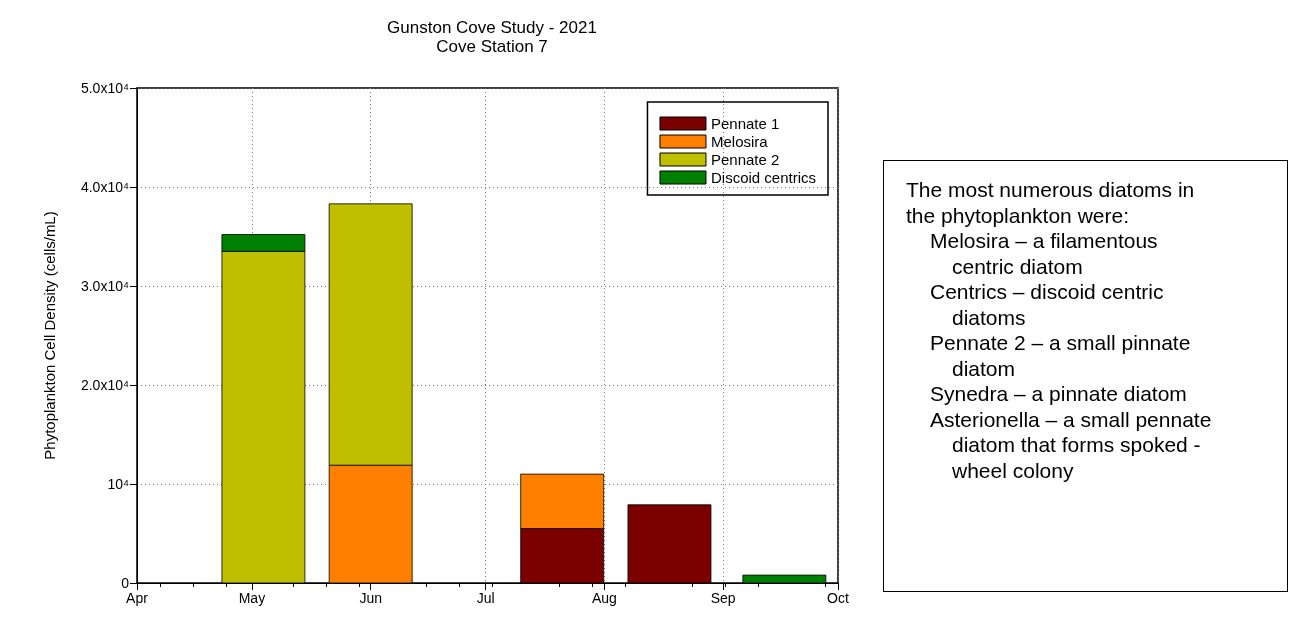 The width and height of the screenshot is (1292, 621). I want to click on chart-subtitle: Cove Station 7, so click(492, 46).